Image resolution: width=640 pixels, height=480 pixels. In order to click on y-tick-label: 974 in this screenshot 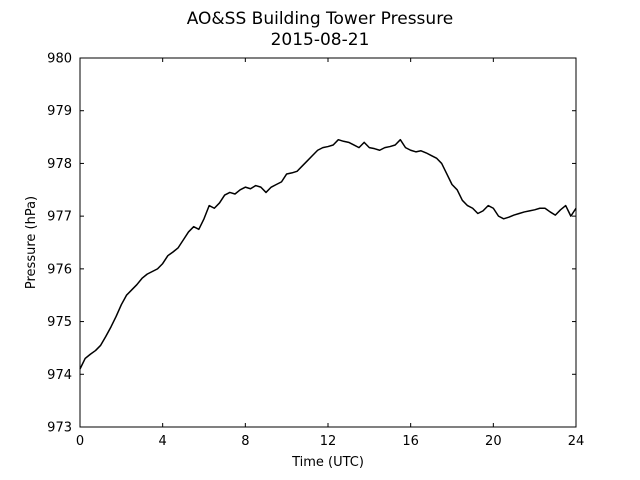, I will do `click(59, 375)`.